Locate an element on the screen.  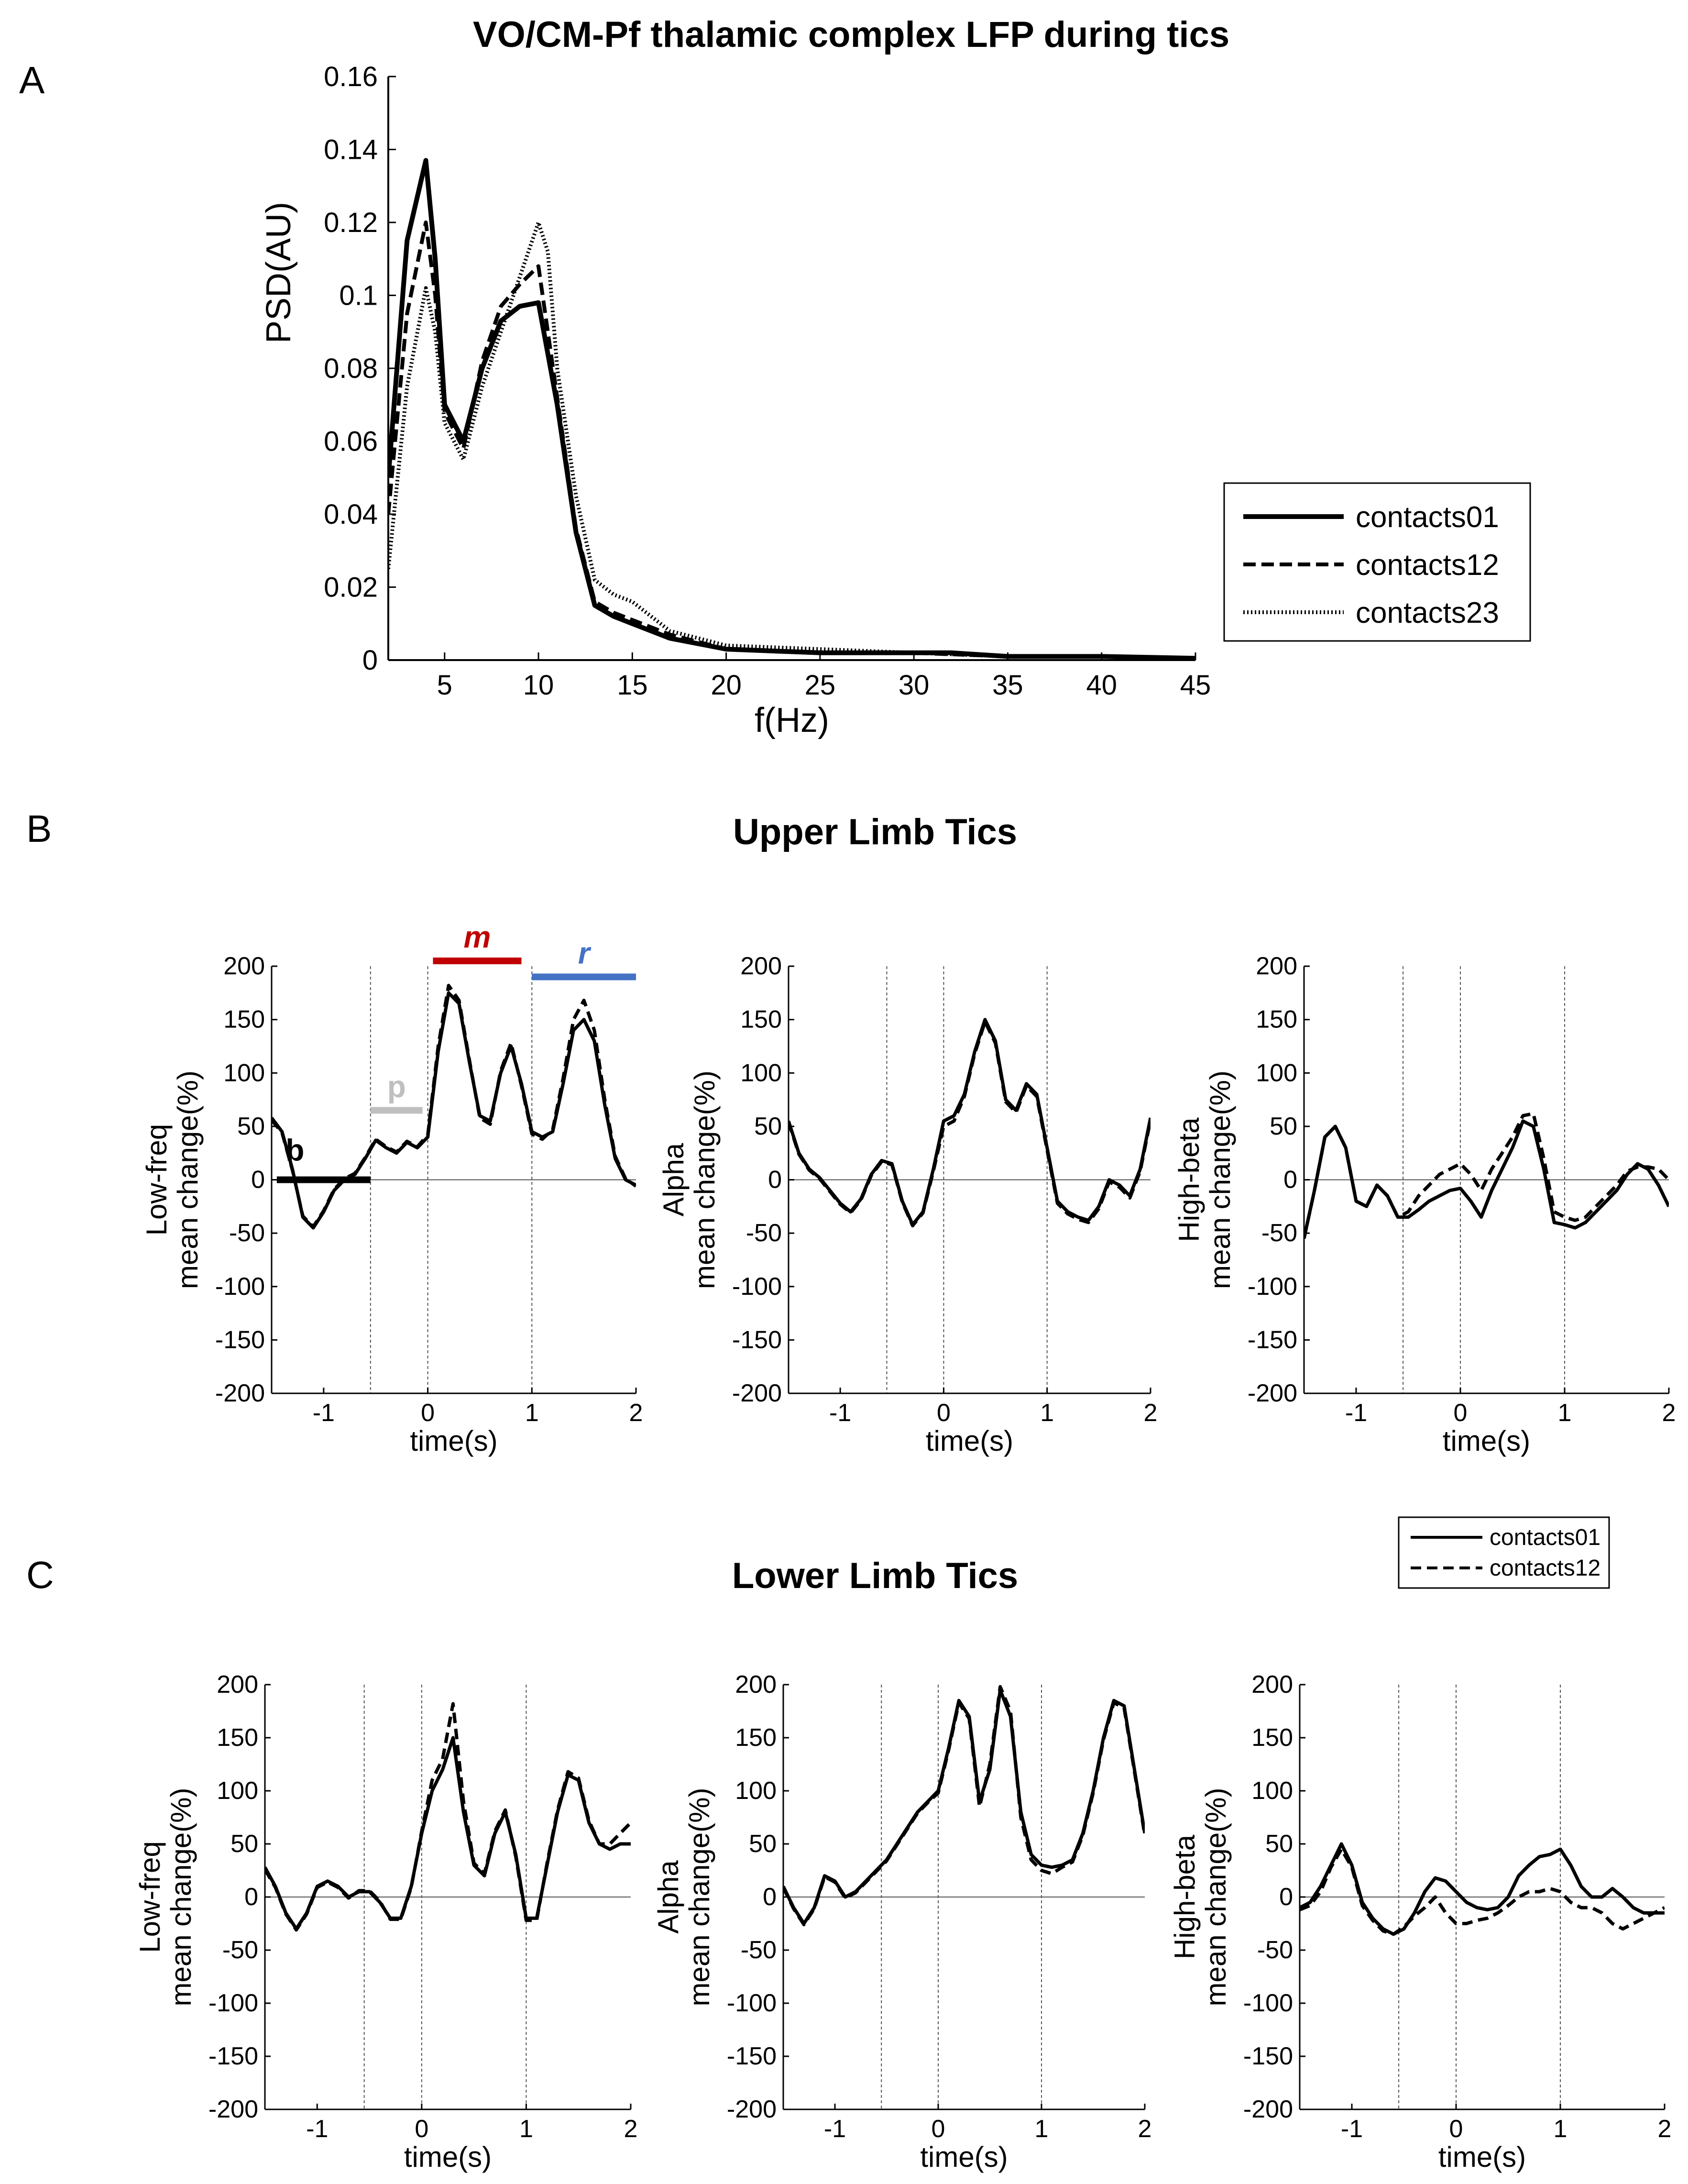
y-tick-label: 0.16 is located at coordinates (351, 76).